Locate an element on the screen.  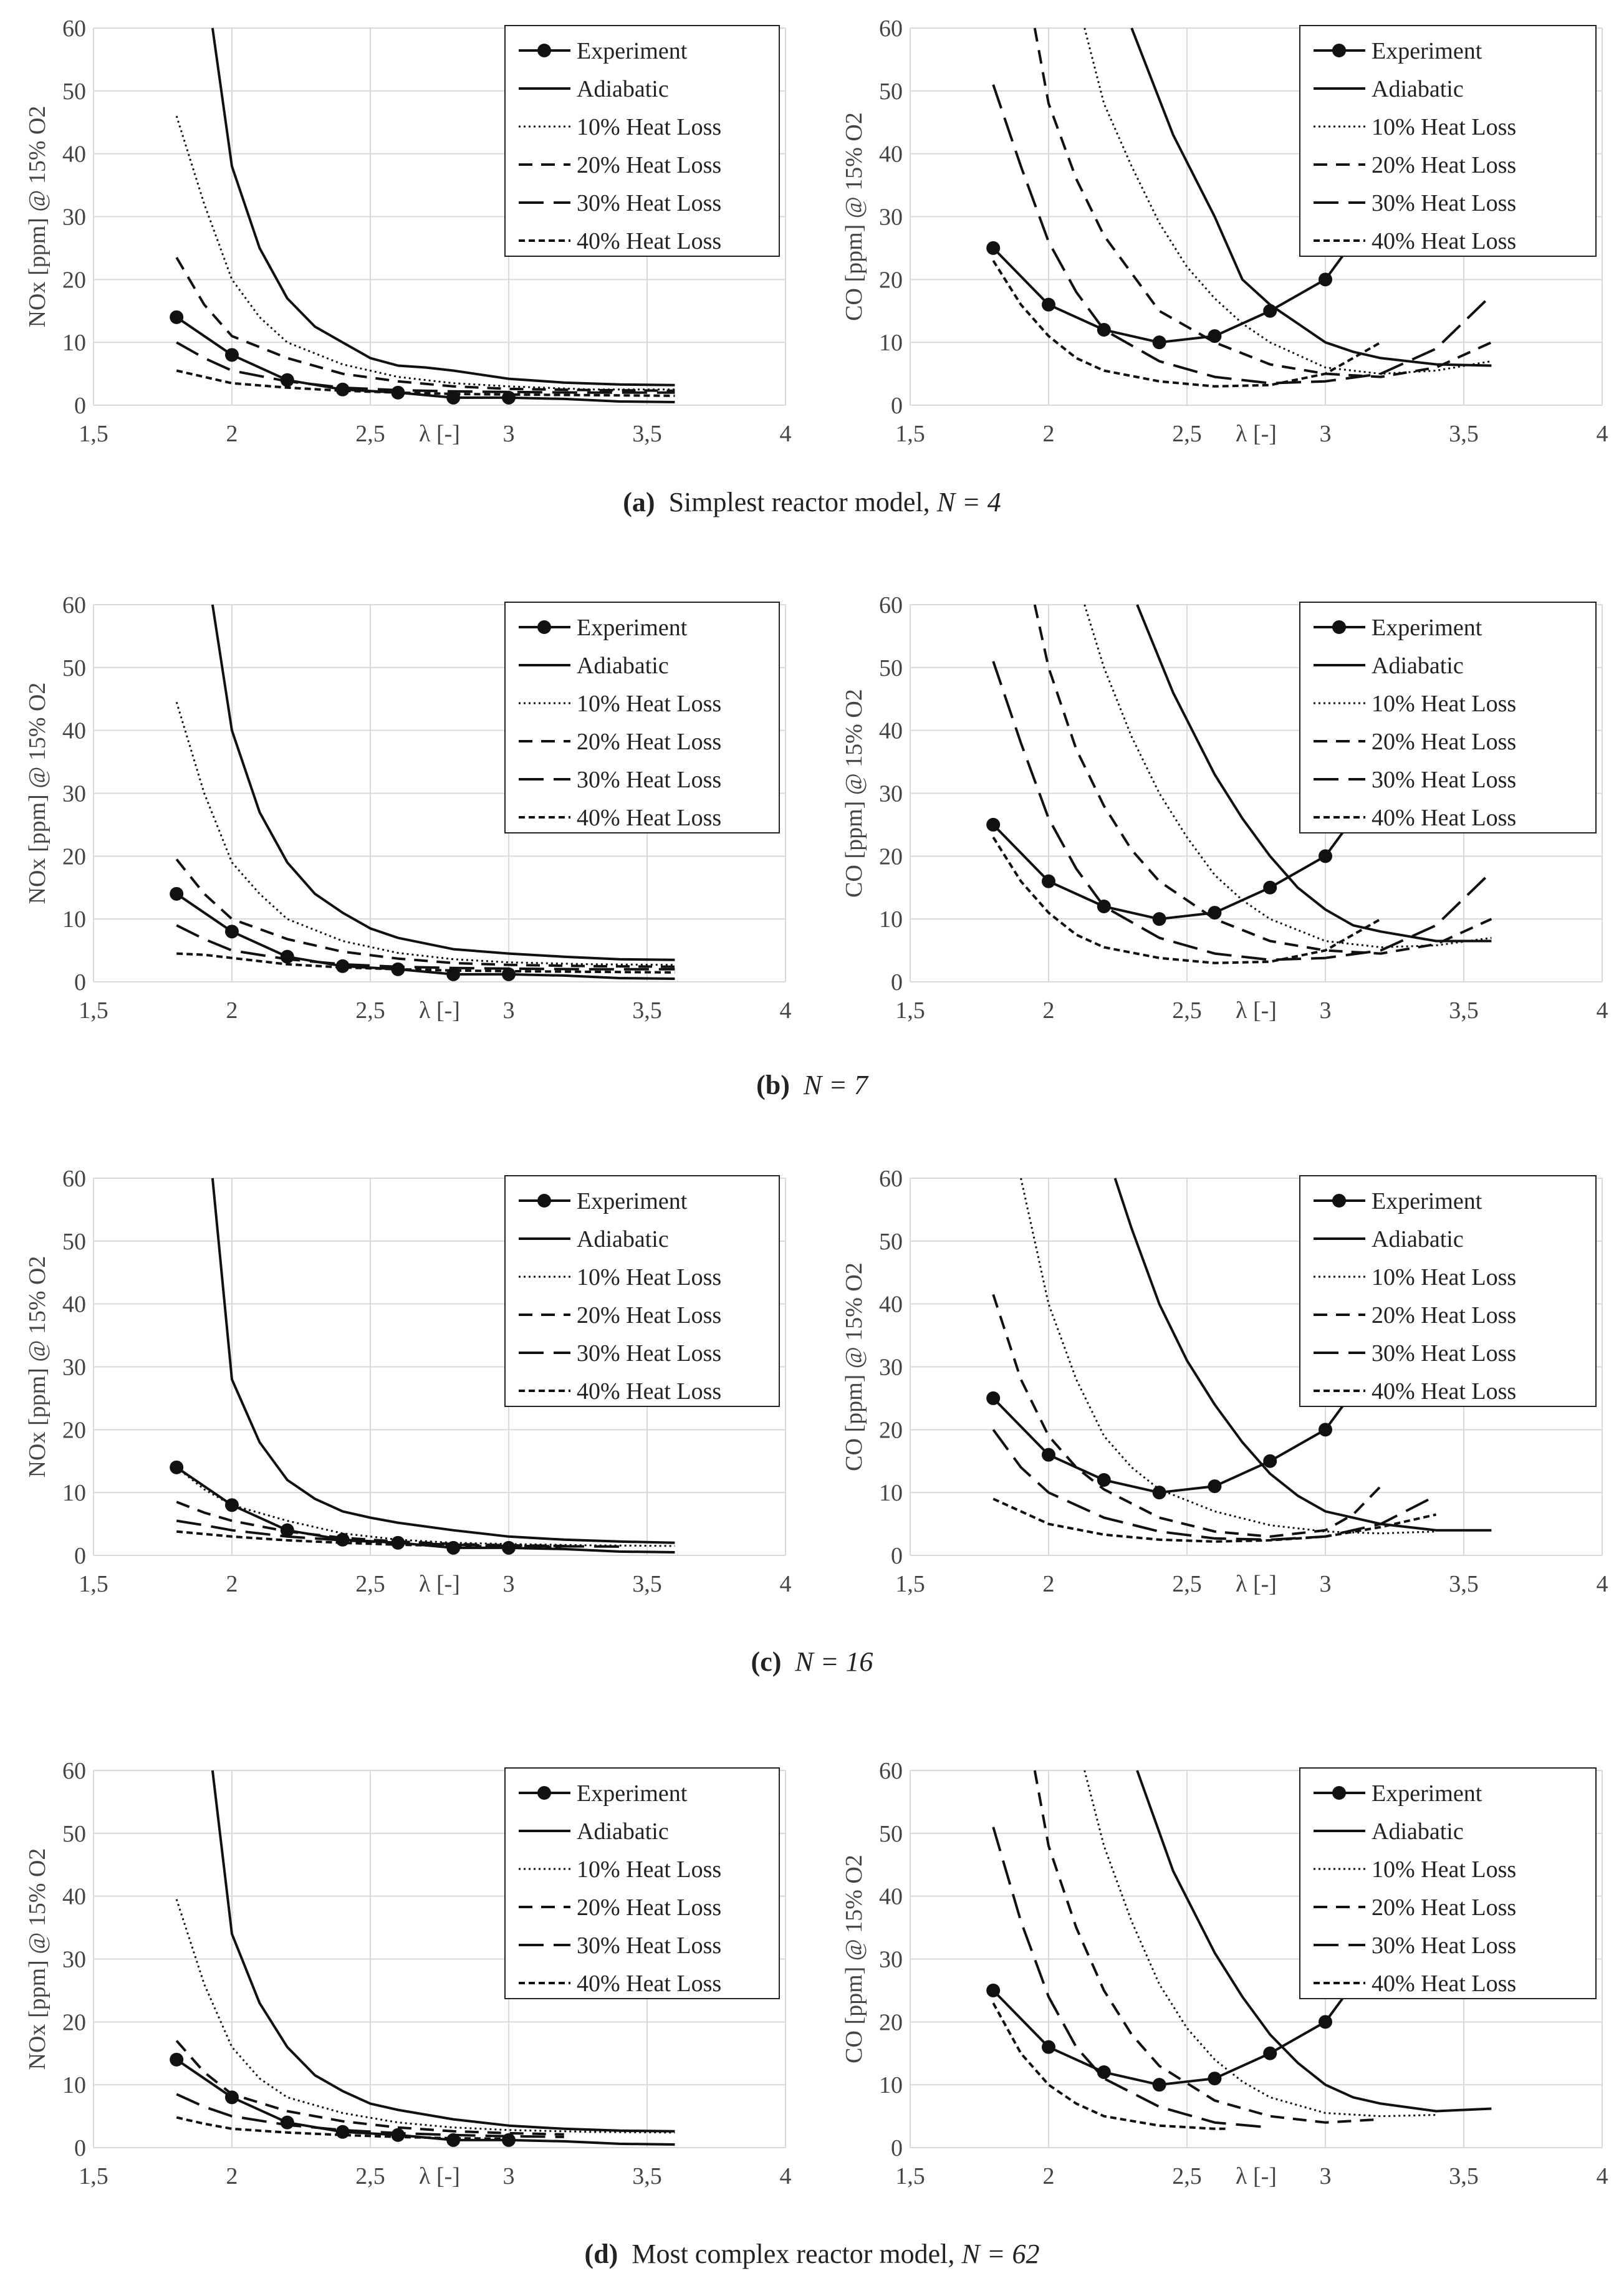
legend-label: 40% Heat Loss is located at coordinates (1444, 818).